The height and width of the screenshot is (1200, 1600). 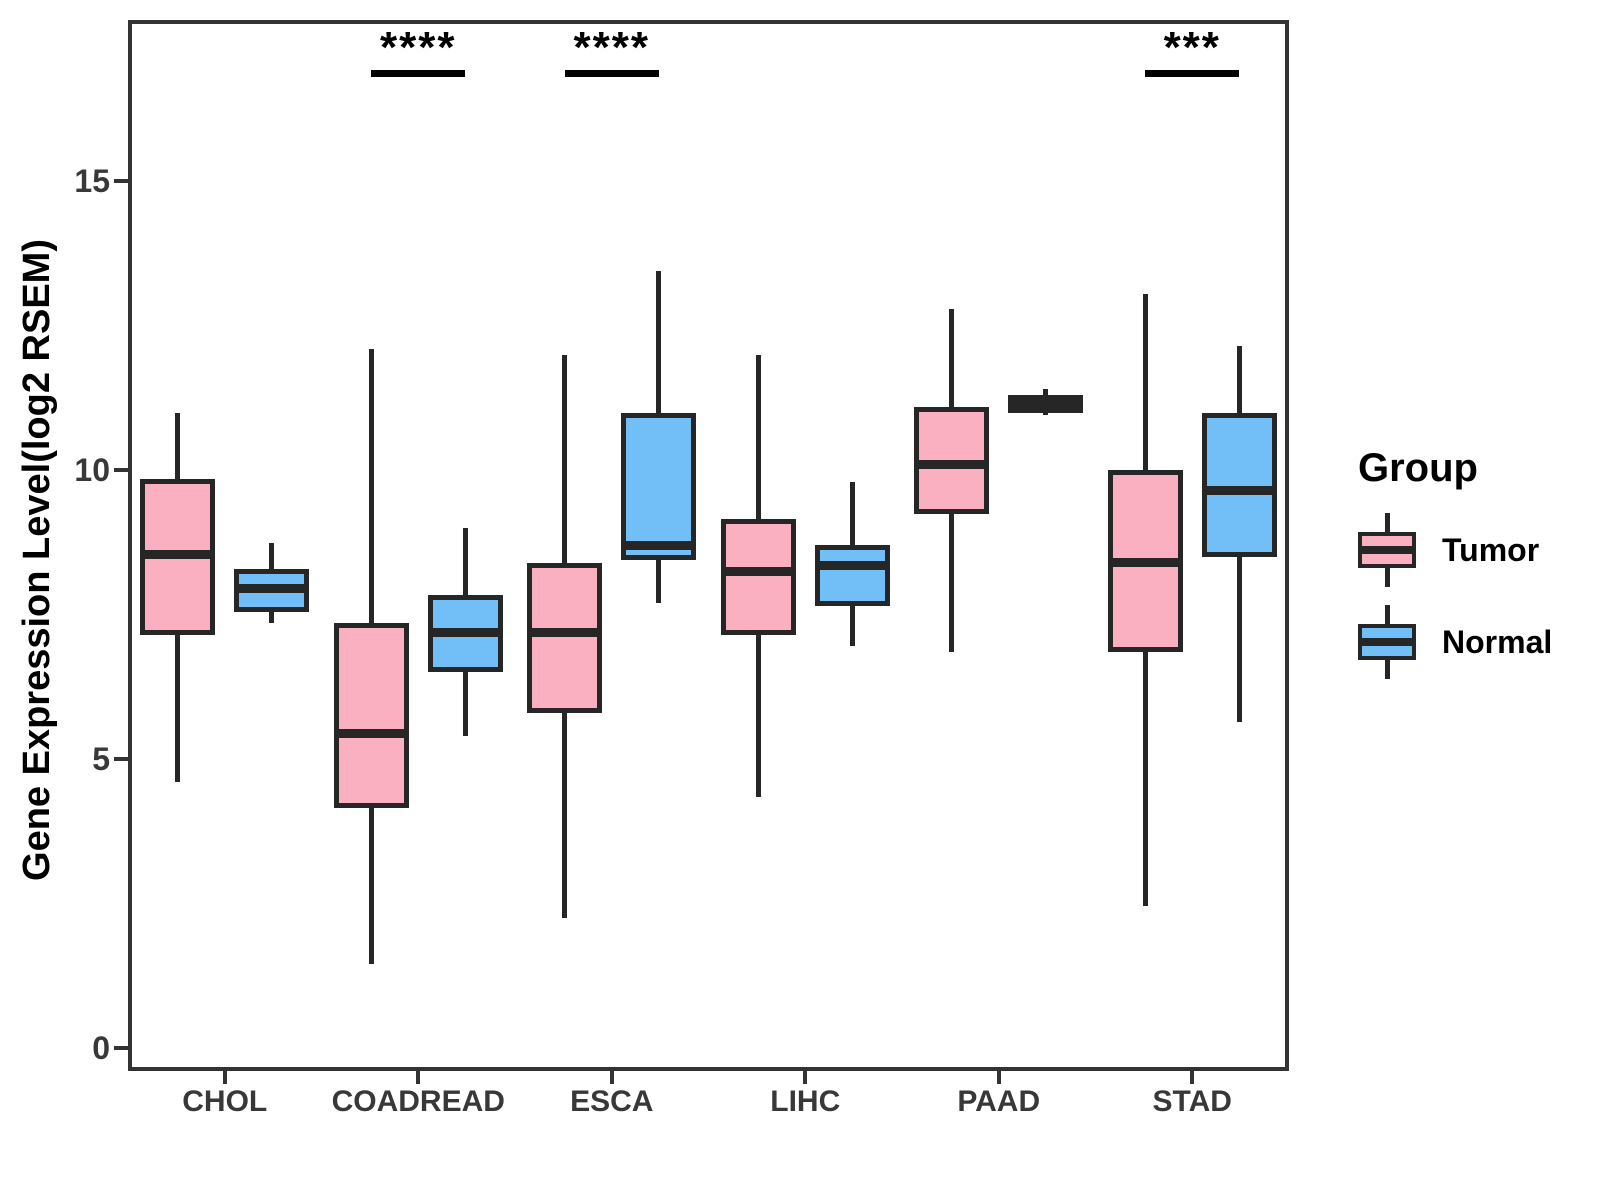 What do you see at coordinates (1239, 491) in the screenshot?
I see `median-STAD-Normal` at bounding box center [1239, 491].